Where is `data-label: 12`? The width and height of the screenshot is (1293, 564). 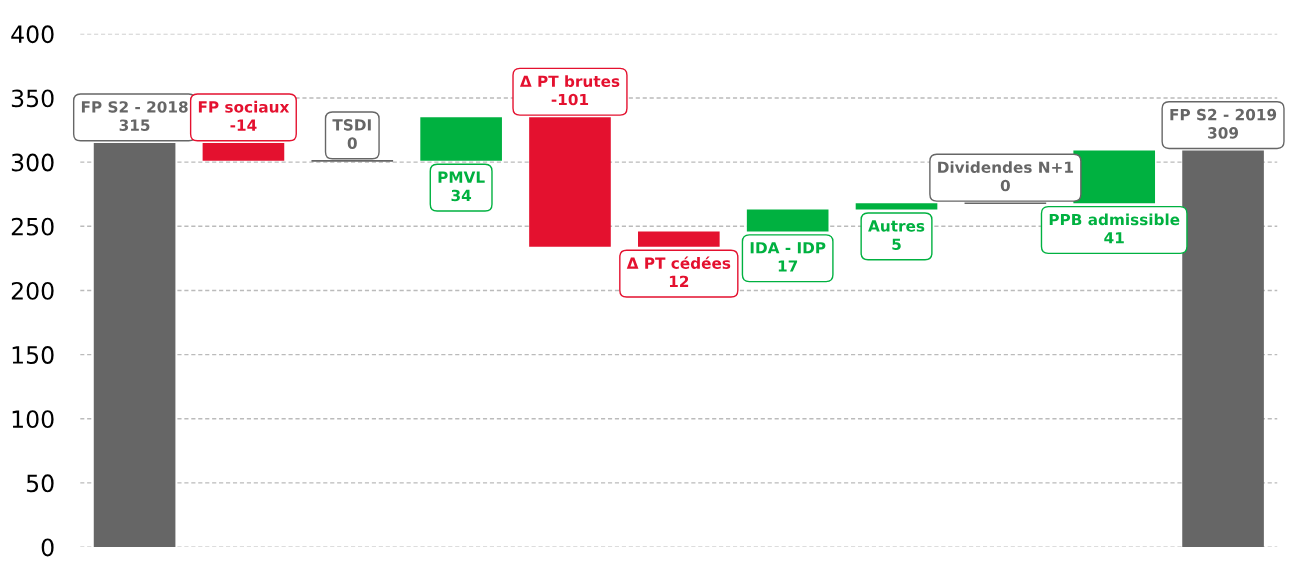
data-label: 12 is located at coordinates (679, 281).